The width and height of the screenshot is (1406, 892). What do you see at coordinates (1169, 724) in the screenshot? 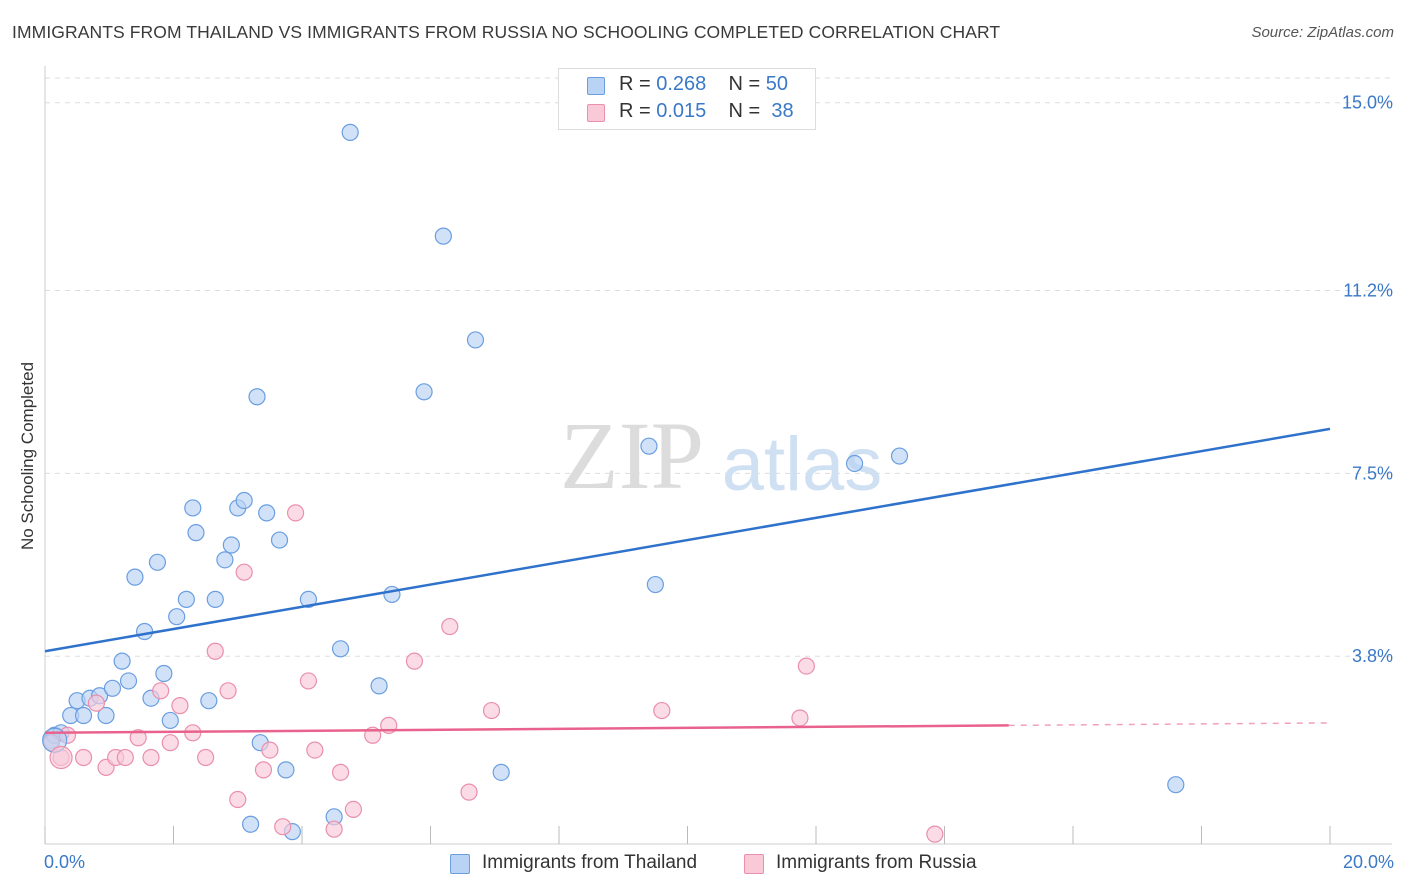
I see `russia-trend-extension` at bounding box center [1169, 724].